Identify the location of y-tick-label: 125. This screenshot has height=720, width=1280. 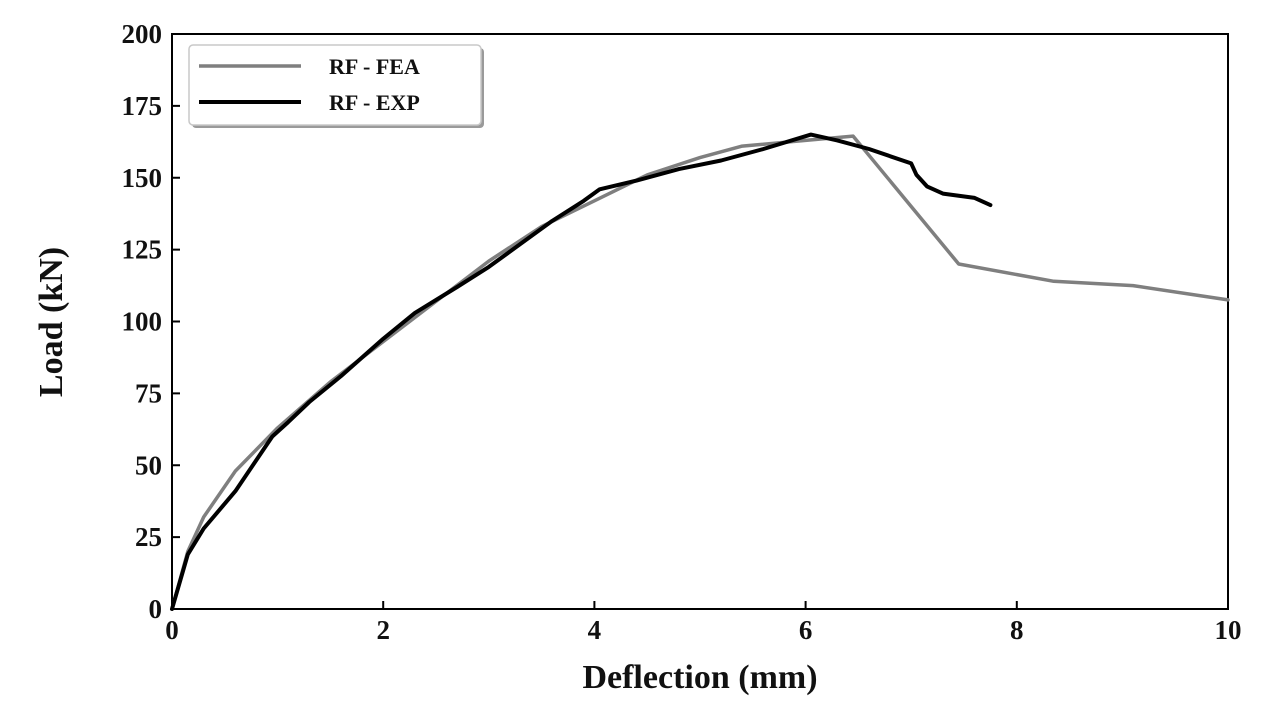
(142, 250).